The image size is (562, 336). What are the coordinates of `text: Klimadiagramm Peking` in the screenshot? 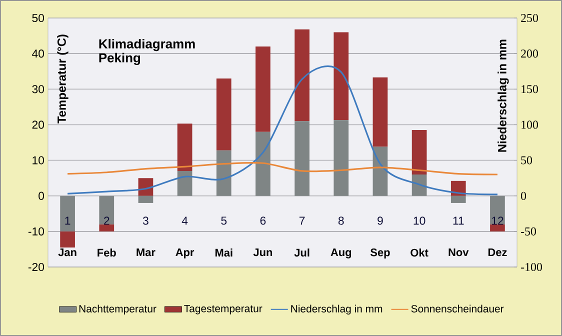 It's located at (147, 52).